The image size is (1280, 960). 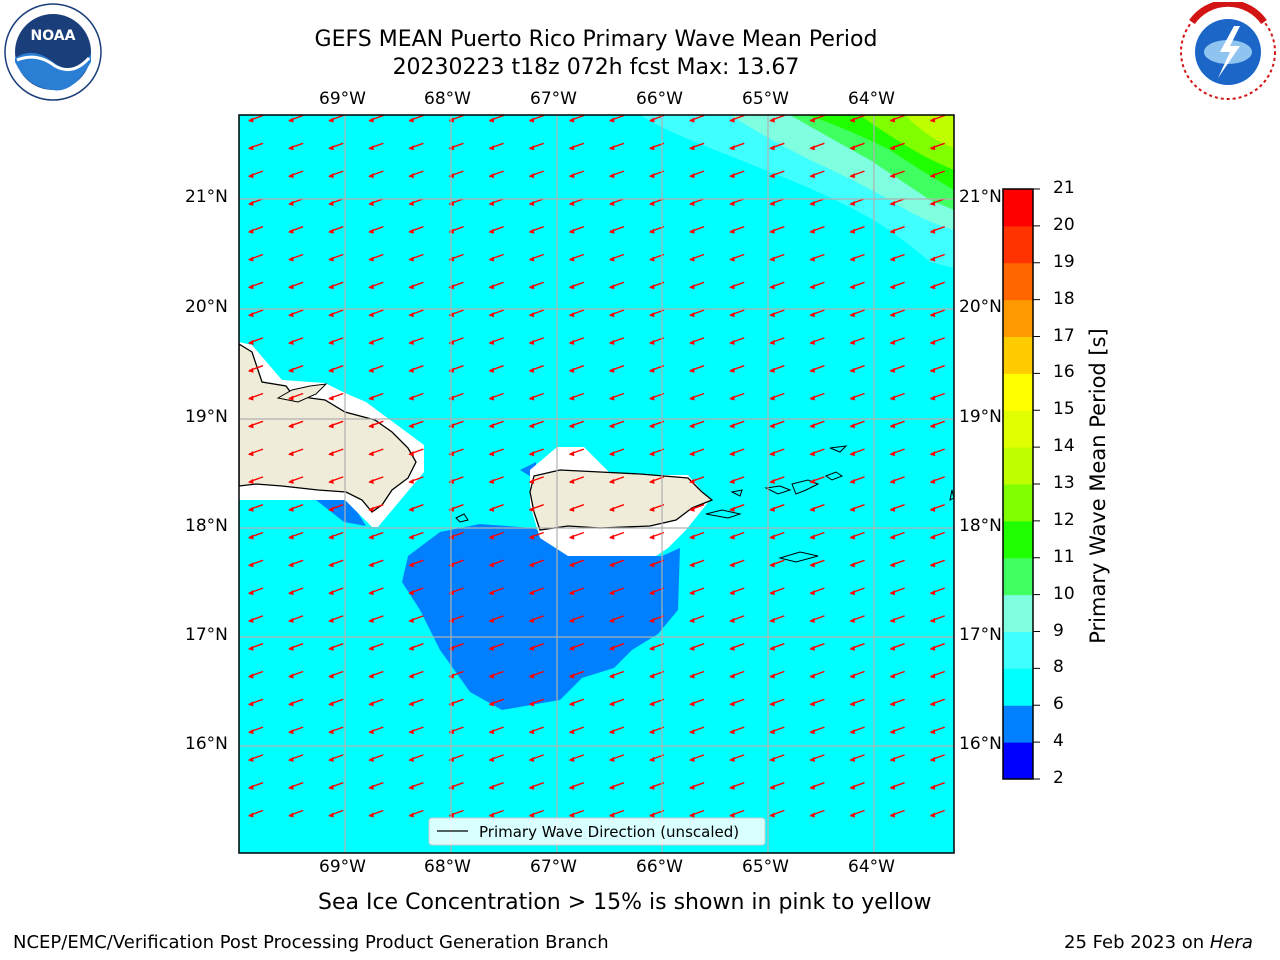 I want to click on colorbar-tick-label: 16, so click(x=1064, y=372).